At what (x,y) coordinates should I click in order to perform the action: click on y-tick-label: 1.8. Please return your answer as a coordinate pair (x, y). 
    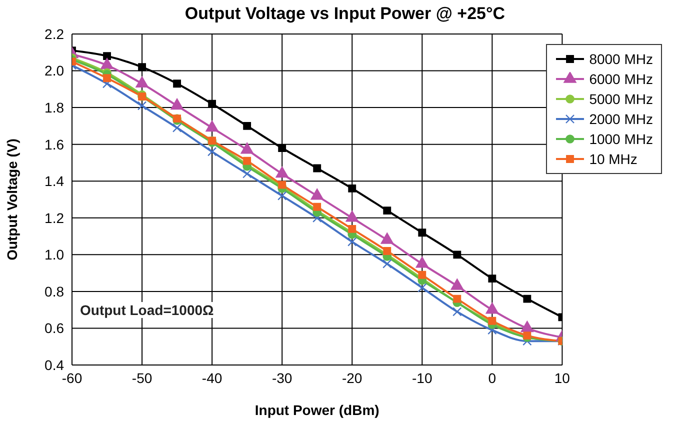
    Looking at the image, I should click on (54, 108).